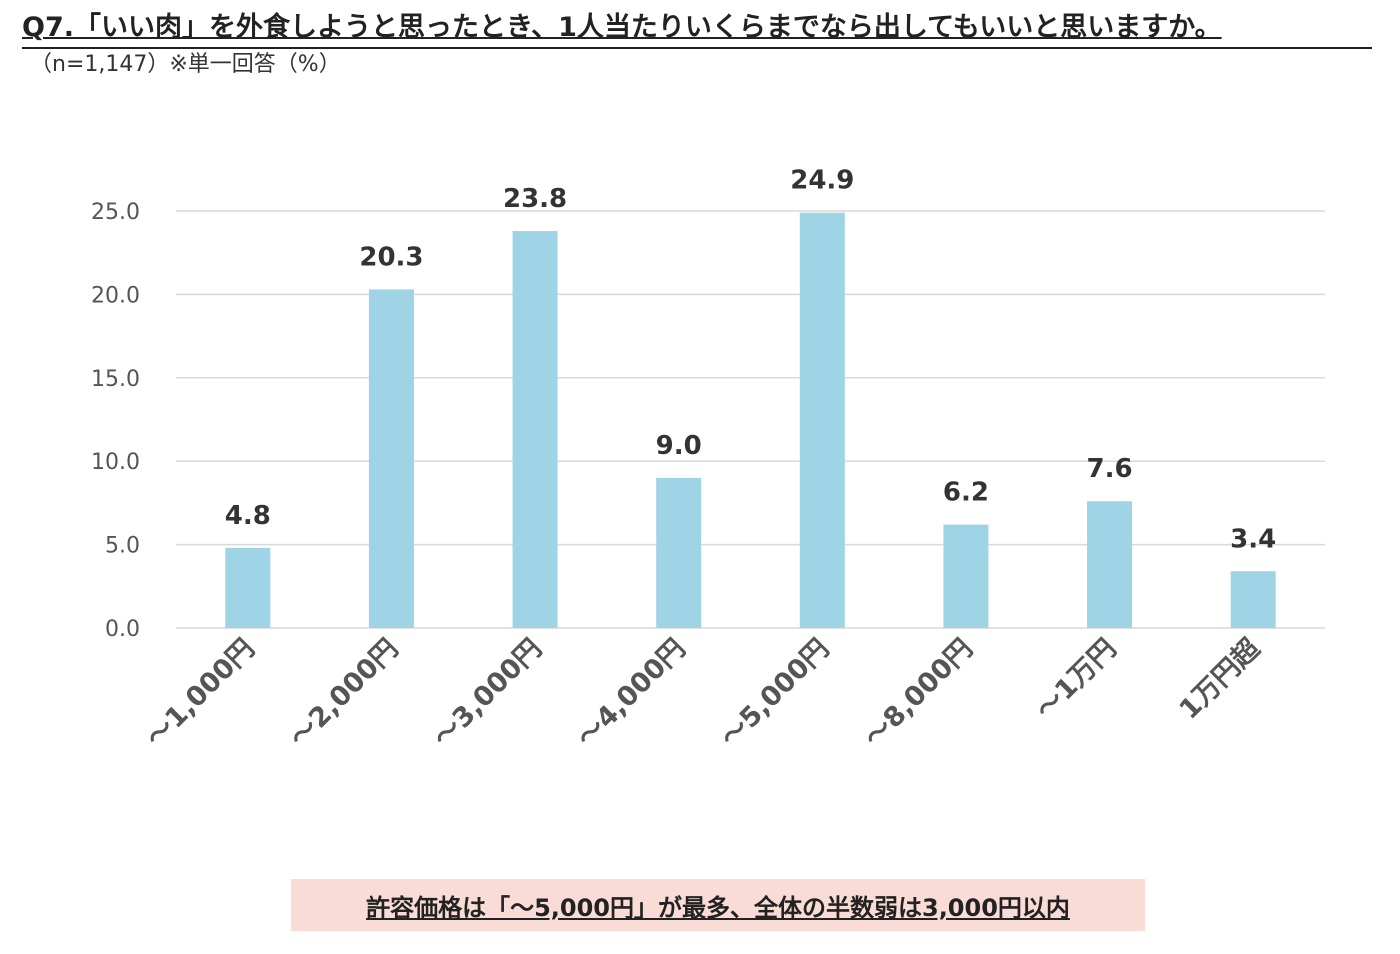 The height and width of the screenshot is (954, 1400). Describe the element at coordinates (122, 629) in the screenshot. I see `y-tick-label: 0.0` at that location.